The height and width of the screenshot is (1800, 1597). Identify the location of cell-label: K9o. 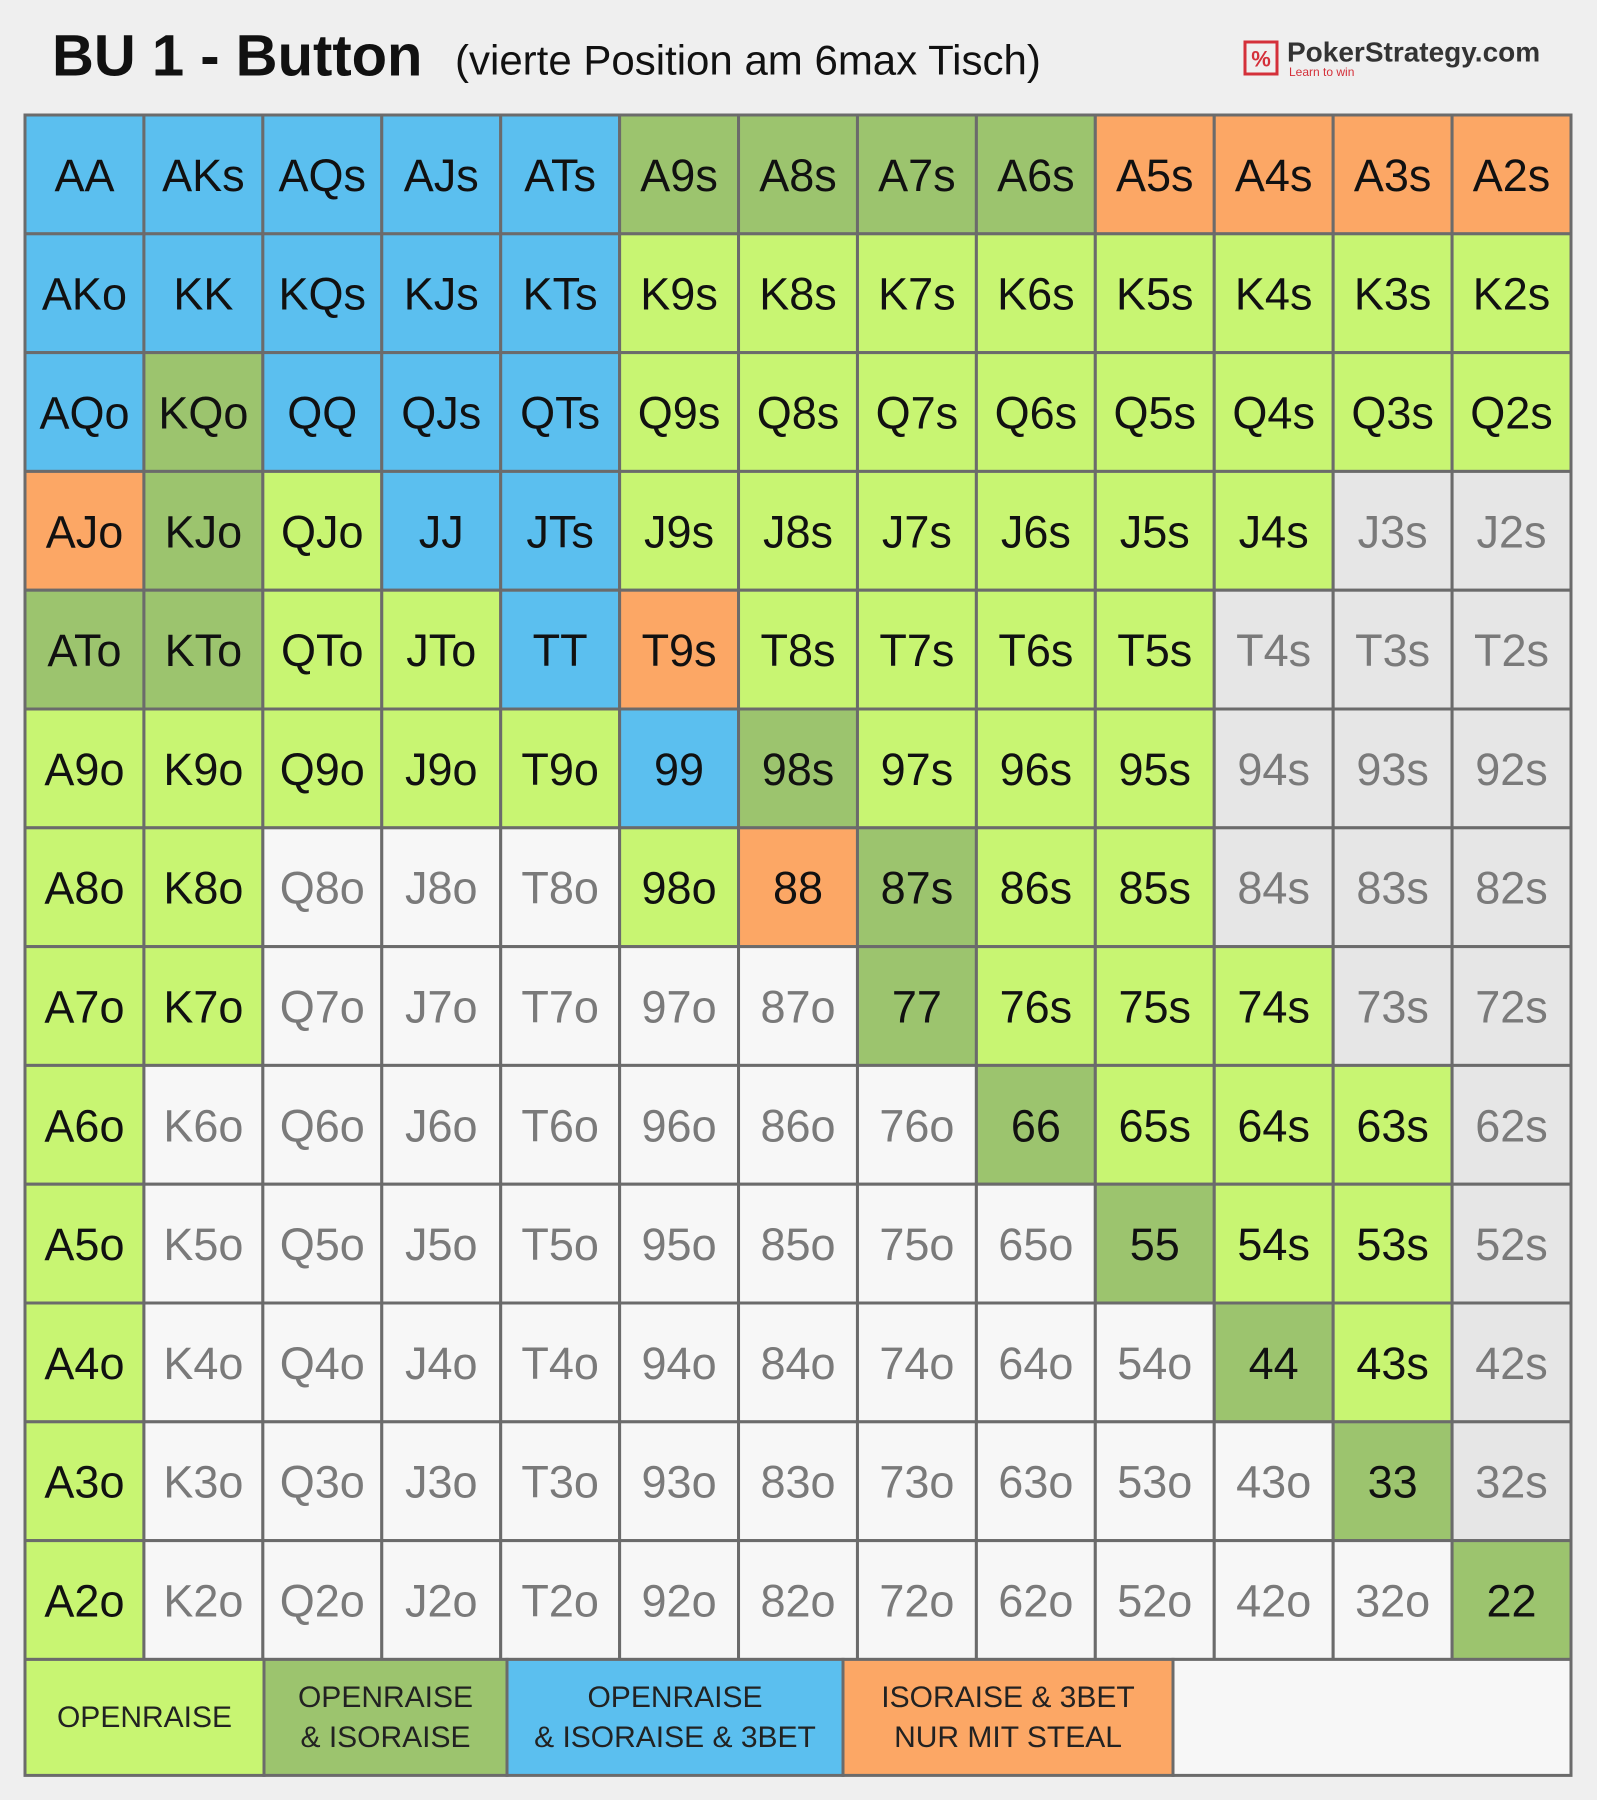
(203, 769).